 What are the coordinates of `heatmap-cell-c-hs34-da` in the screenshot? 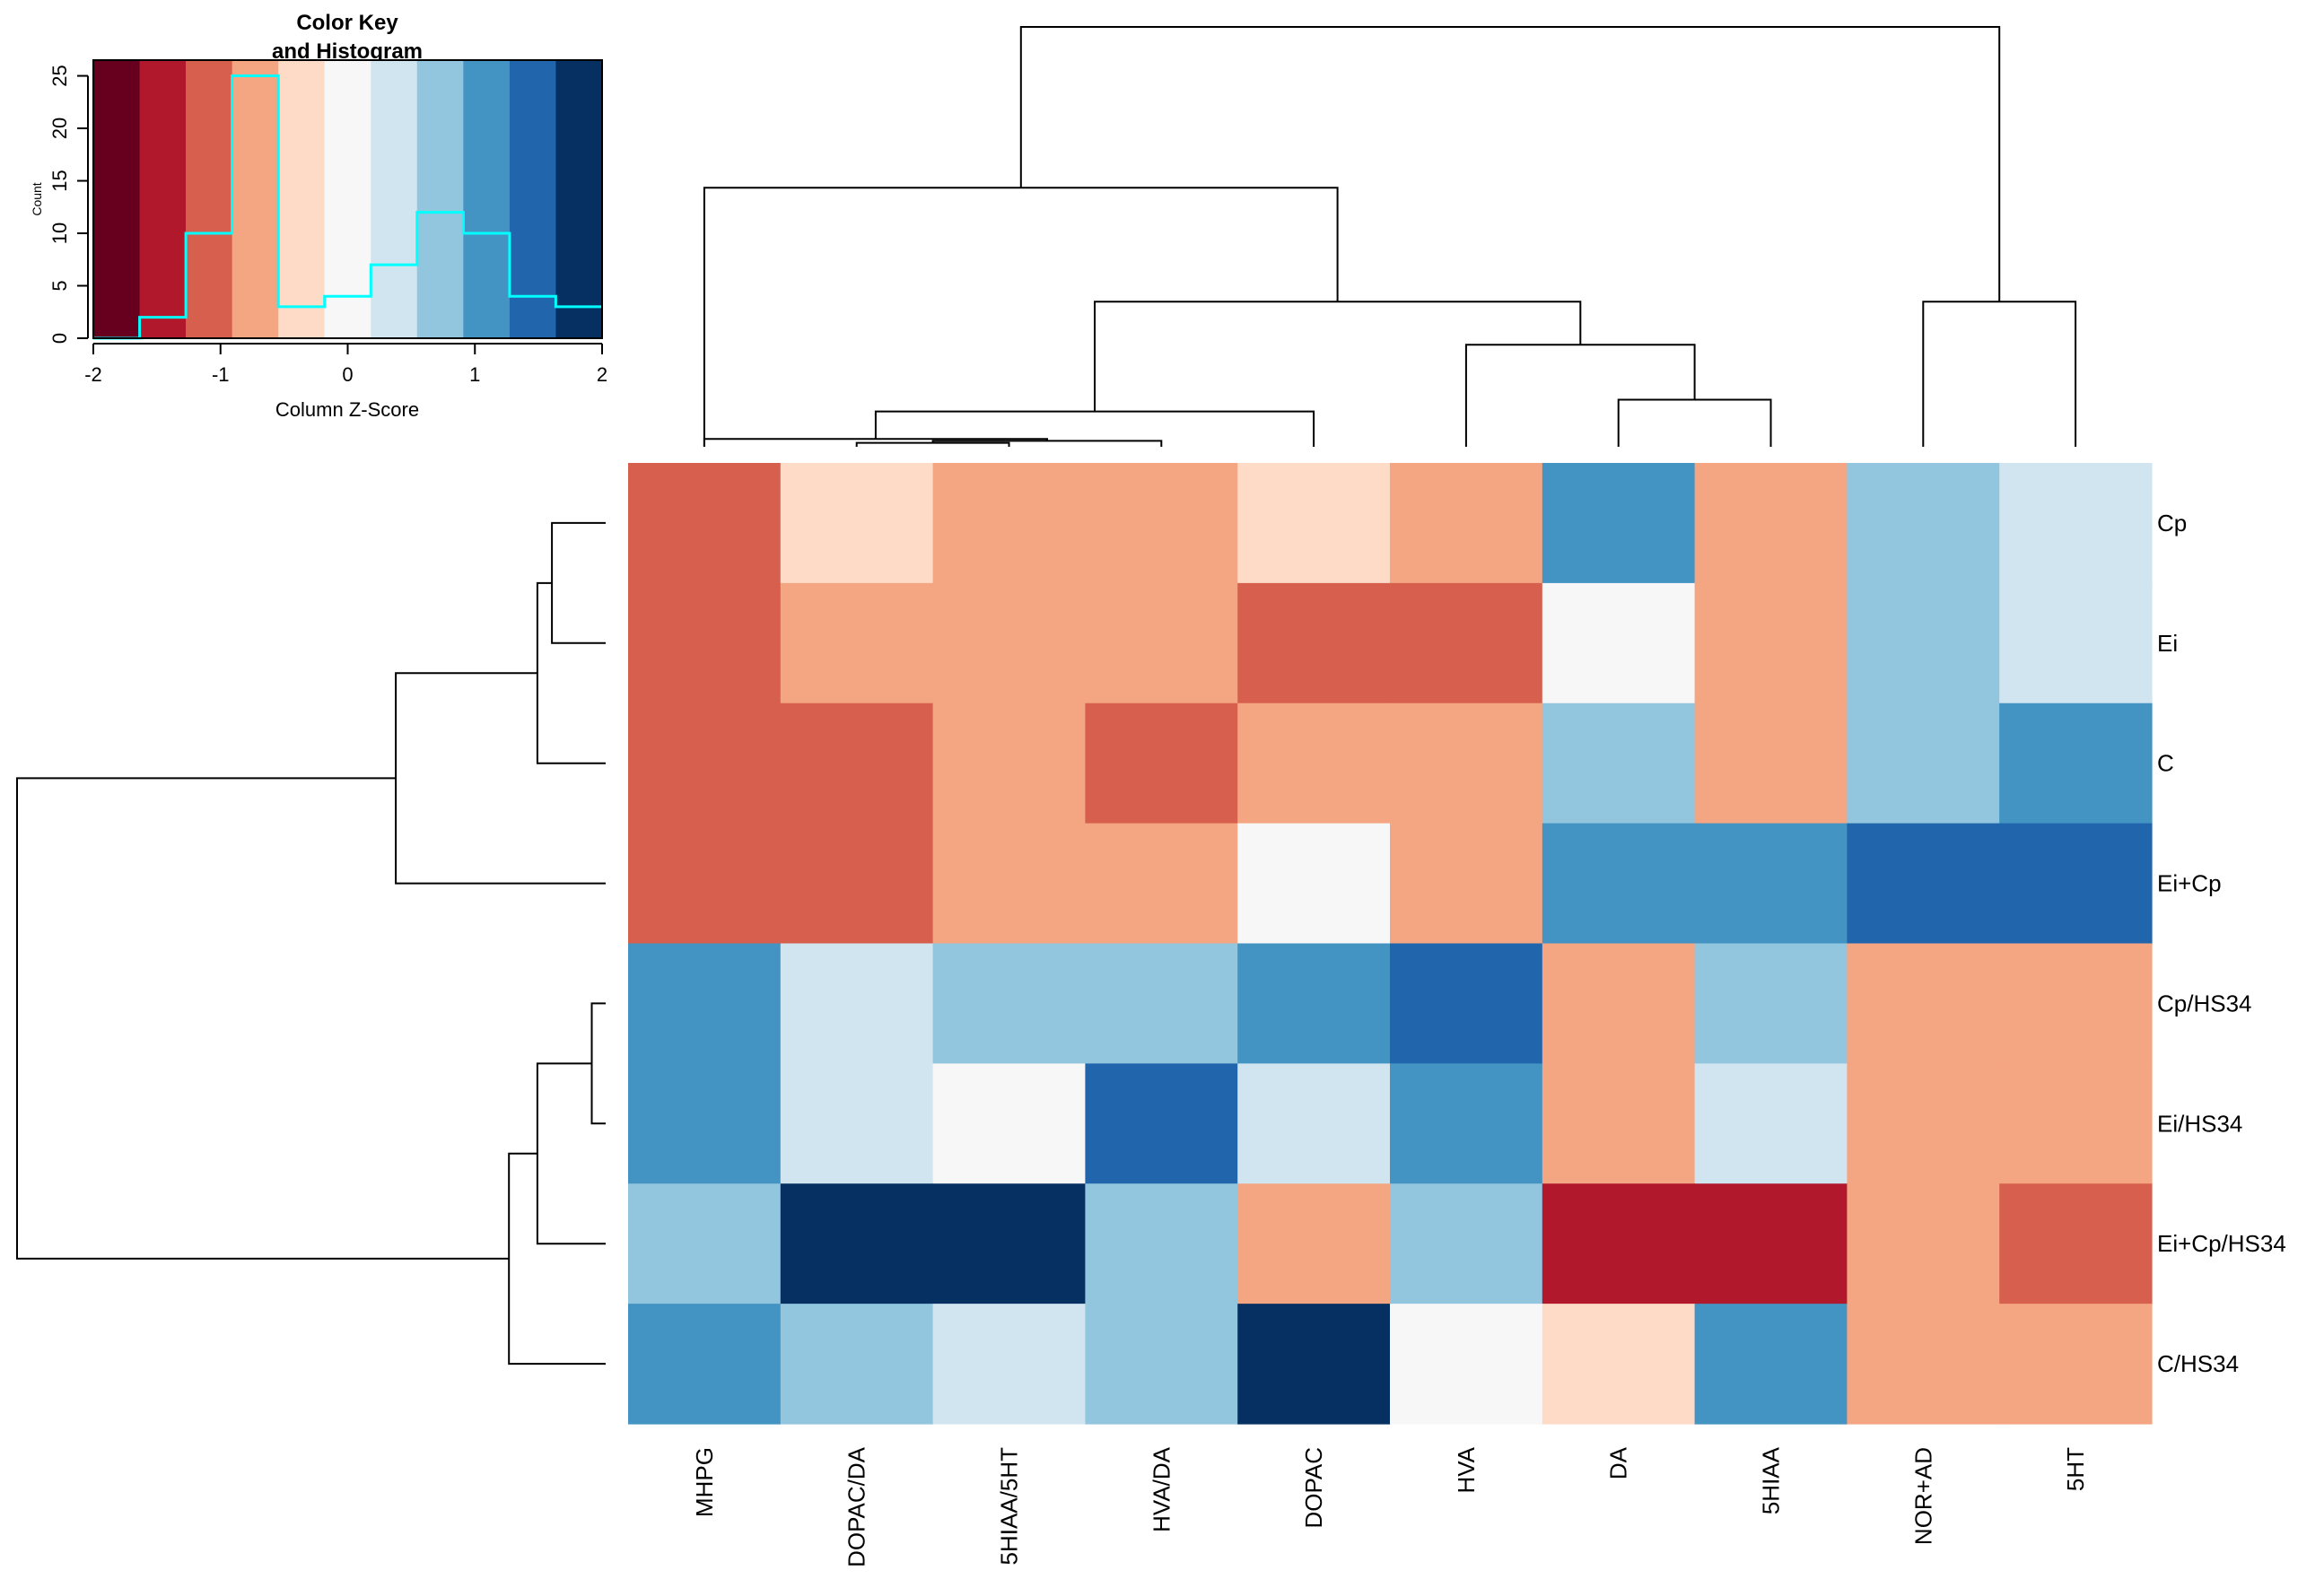 It's located at (1619, 1364).